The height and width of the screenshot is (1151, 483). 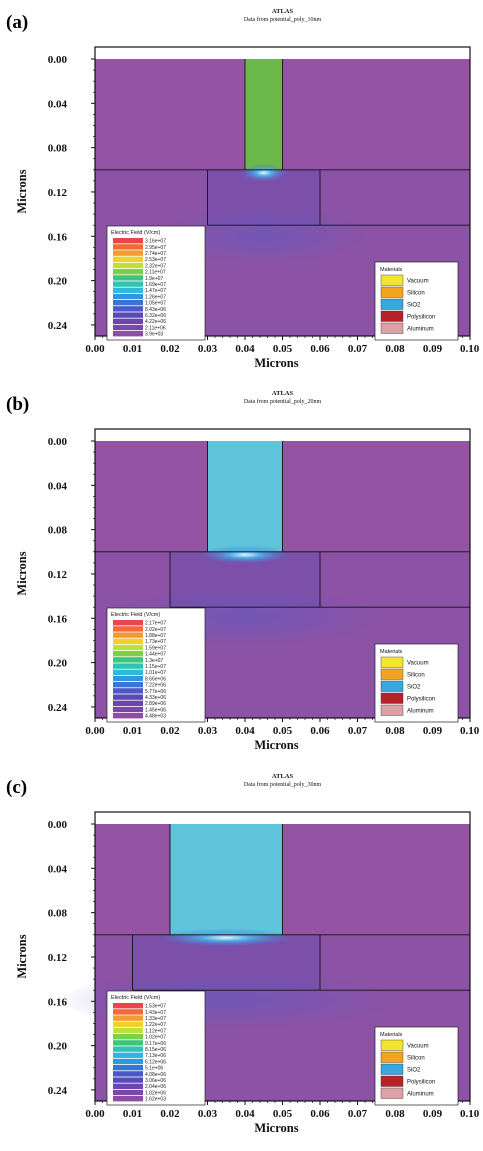 I want to click on legend-value: 1.88e+07, so click(x=155, y=636).